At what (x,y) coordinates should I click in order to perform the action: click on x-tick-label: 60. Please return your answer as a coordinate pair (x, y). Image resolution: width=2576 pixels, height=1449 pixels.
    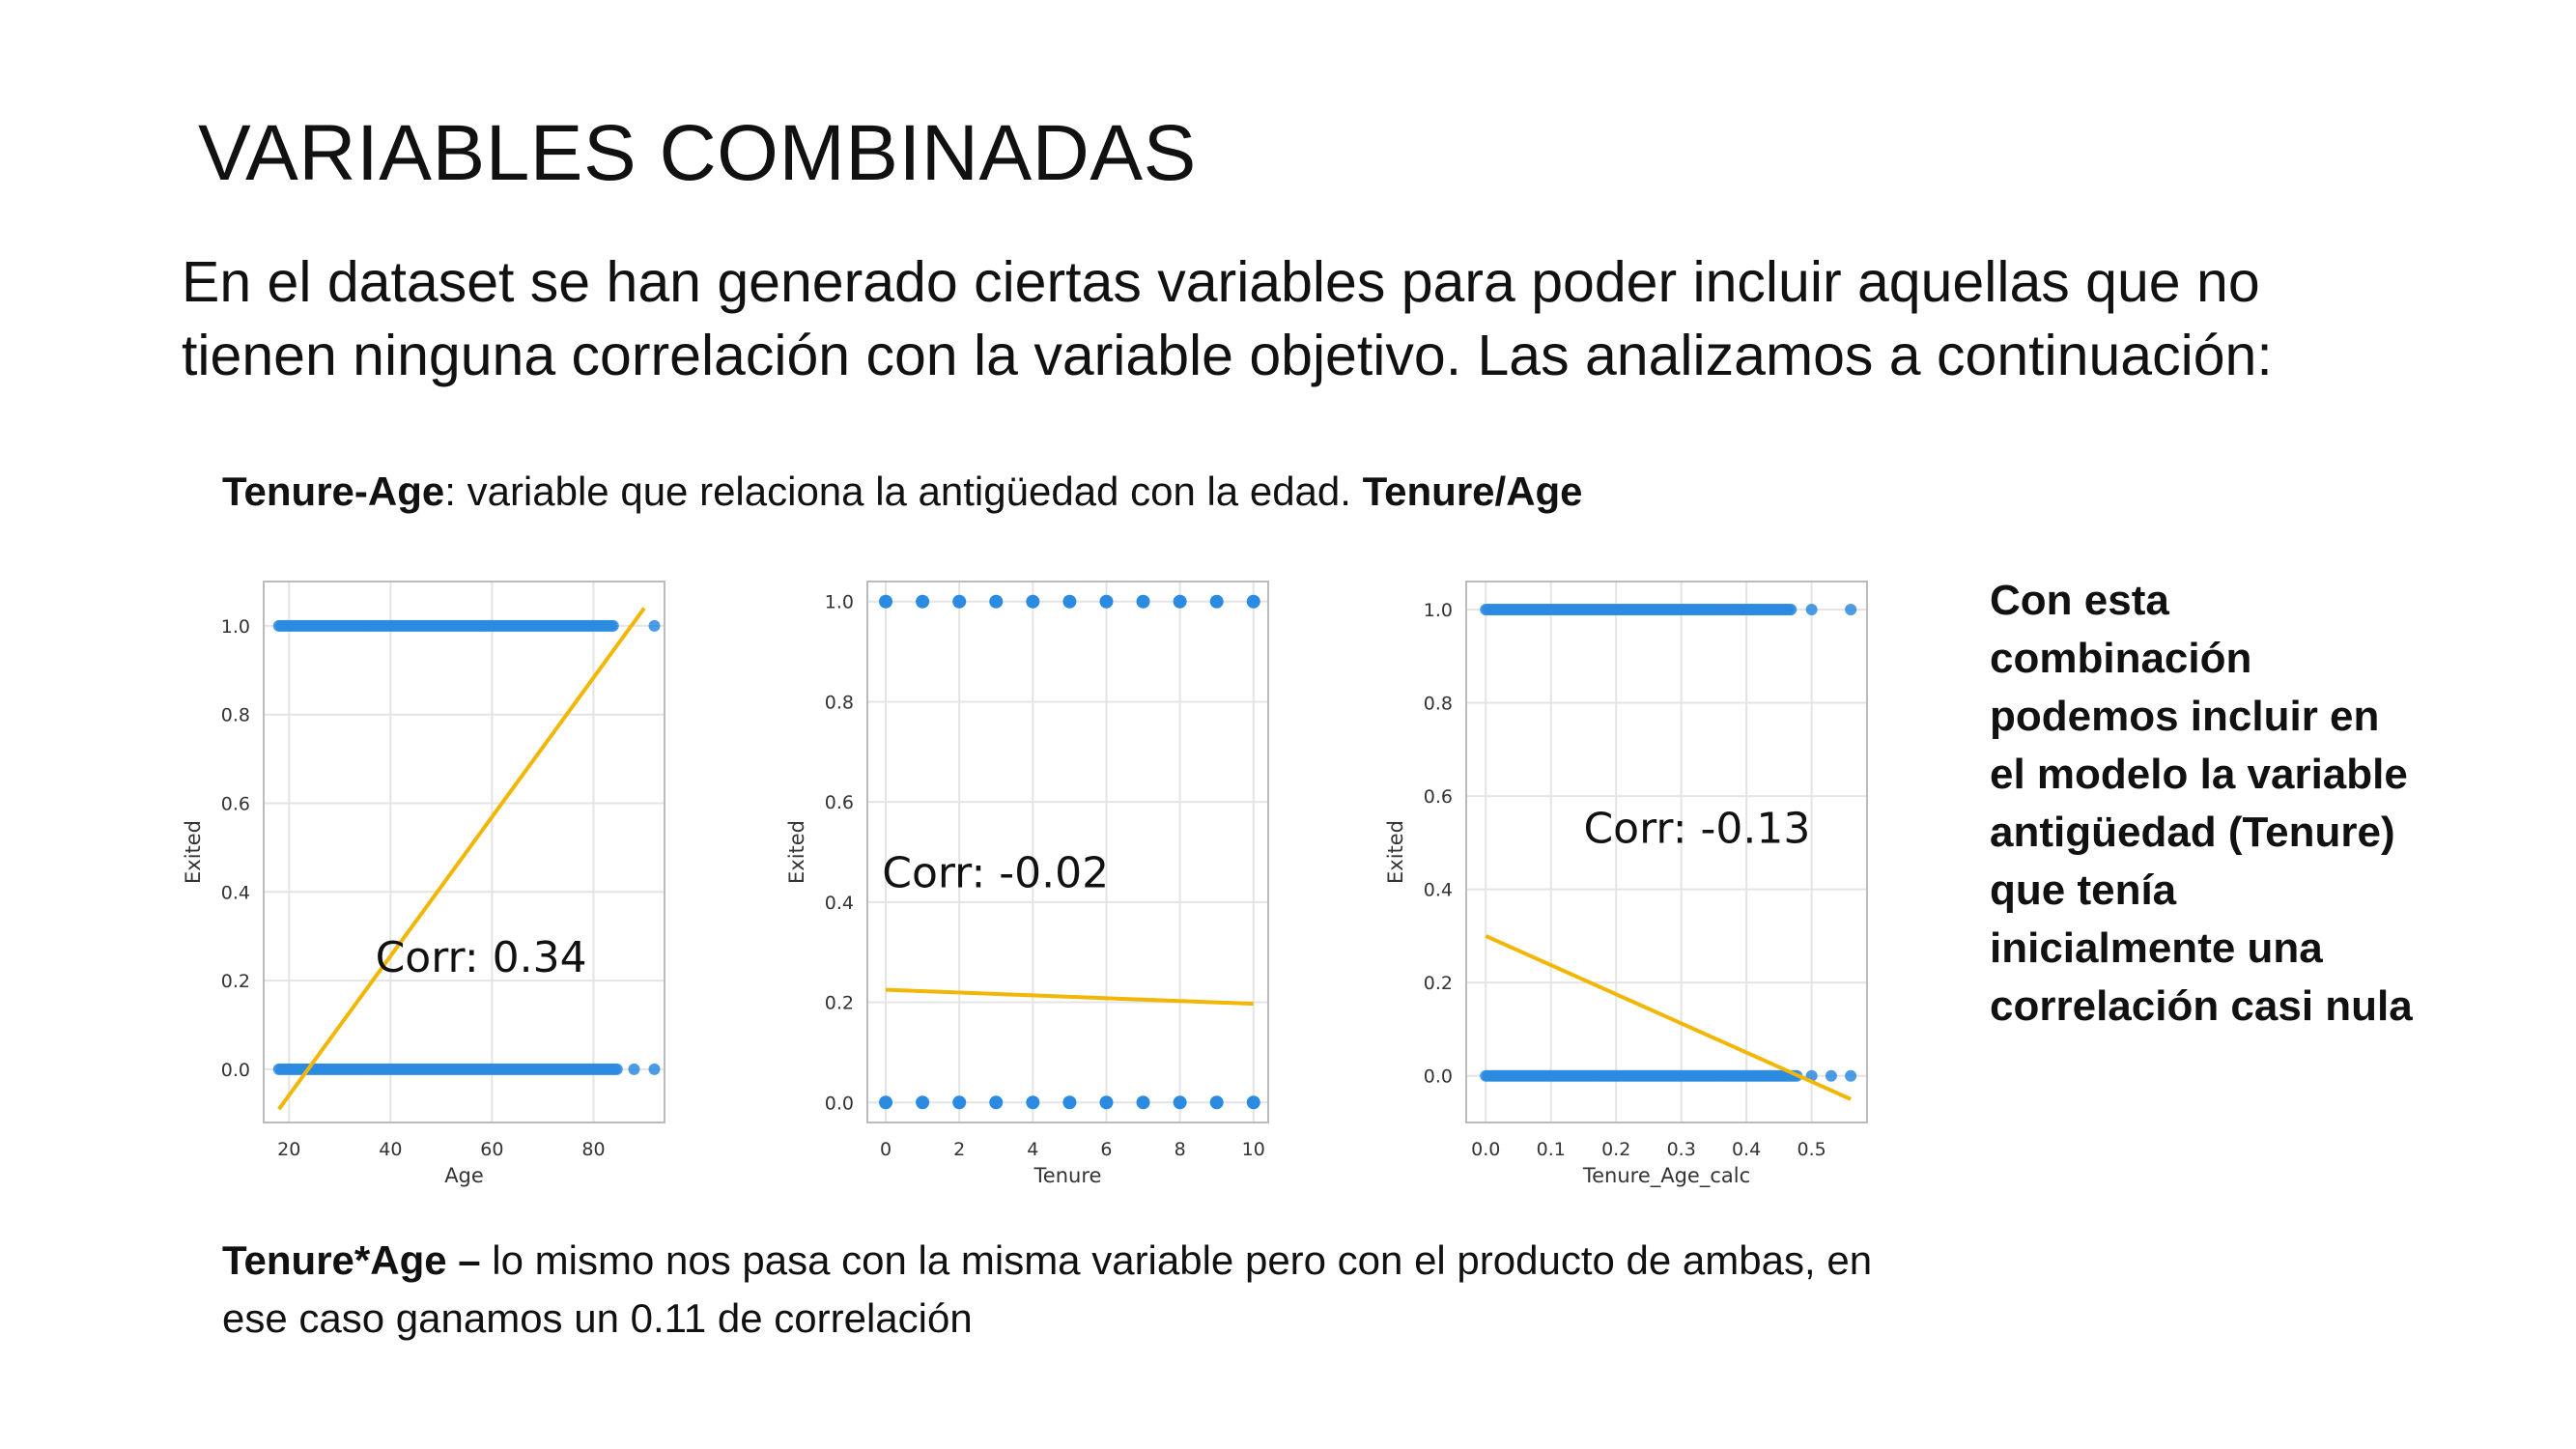
    Looking at the image, I should click on (491, 1149).